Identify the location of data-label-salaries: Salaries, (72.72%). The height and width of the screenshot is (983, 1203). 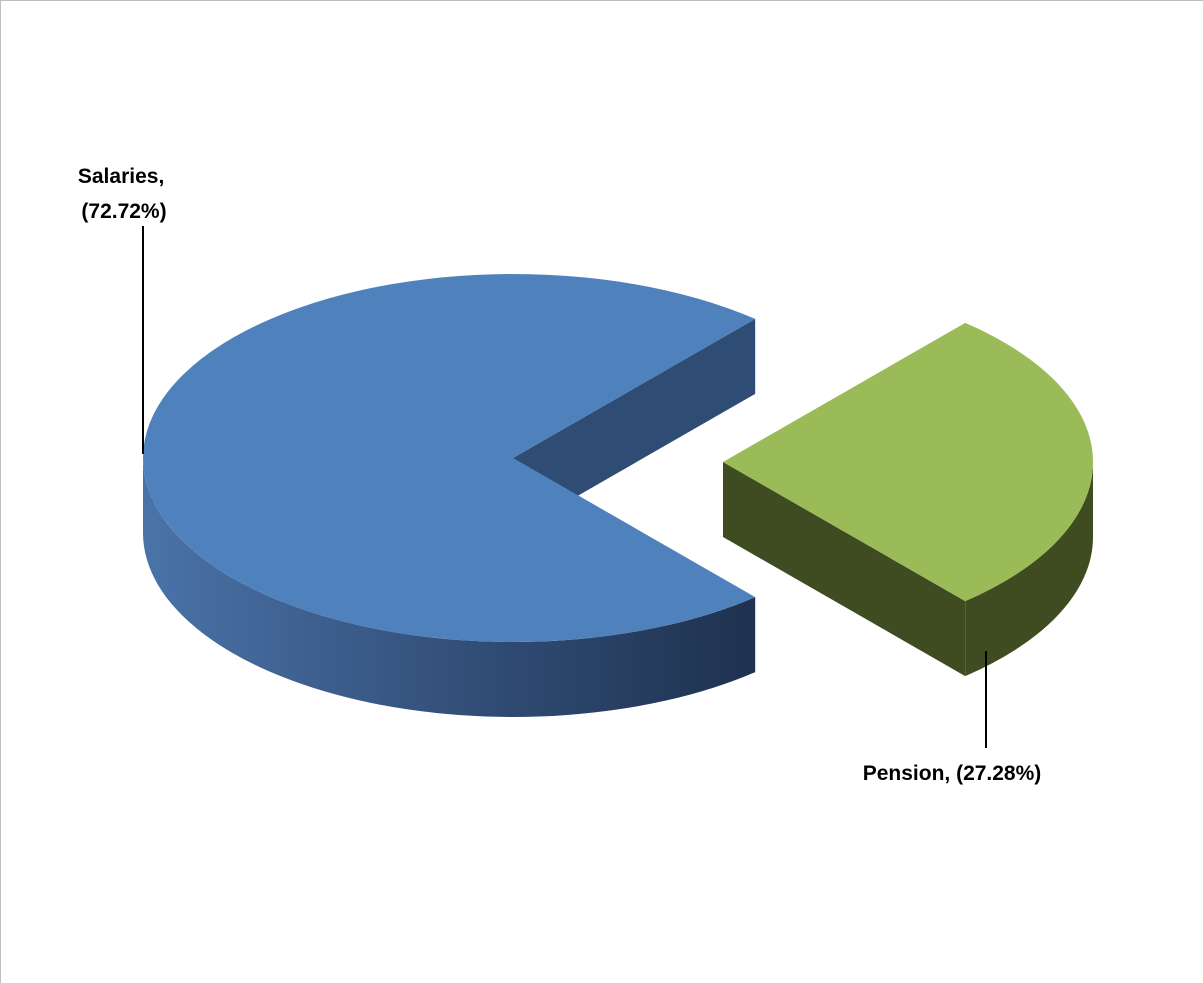
(124, 194).